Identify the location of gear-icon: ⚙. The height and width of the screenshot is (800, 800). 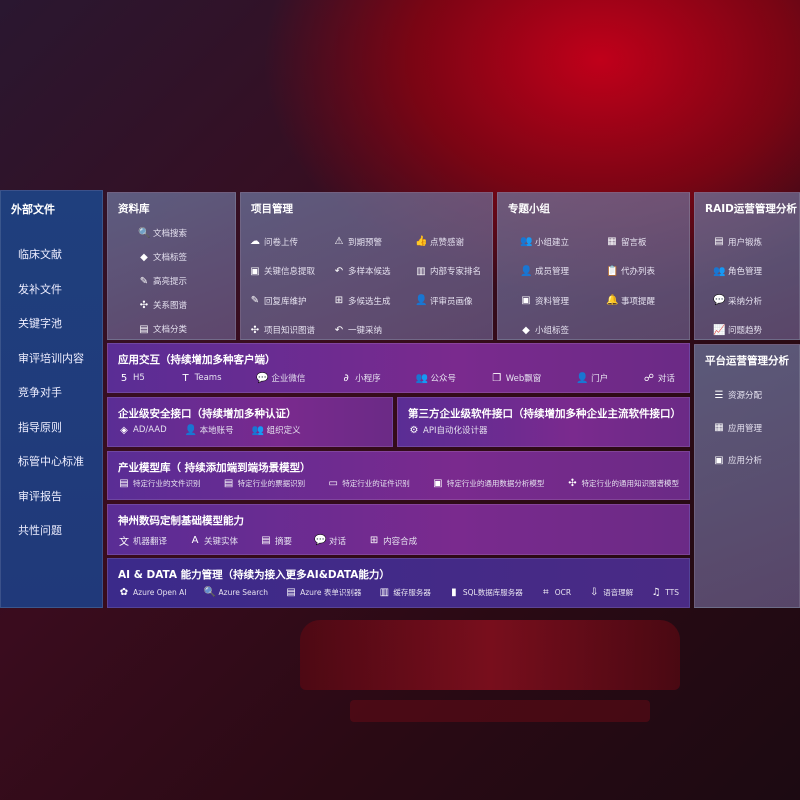
(414, 430).